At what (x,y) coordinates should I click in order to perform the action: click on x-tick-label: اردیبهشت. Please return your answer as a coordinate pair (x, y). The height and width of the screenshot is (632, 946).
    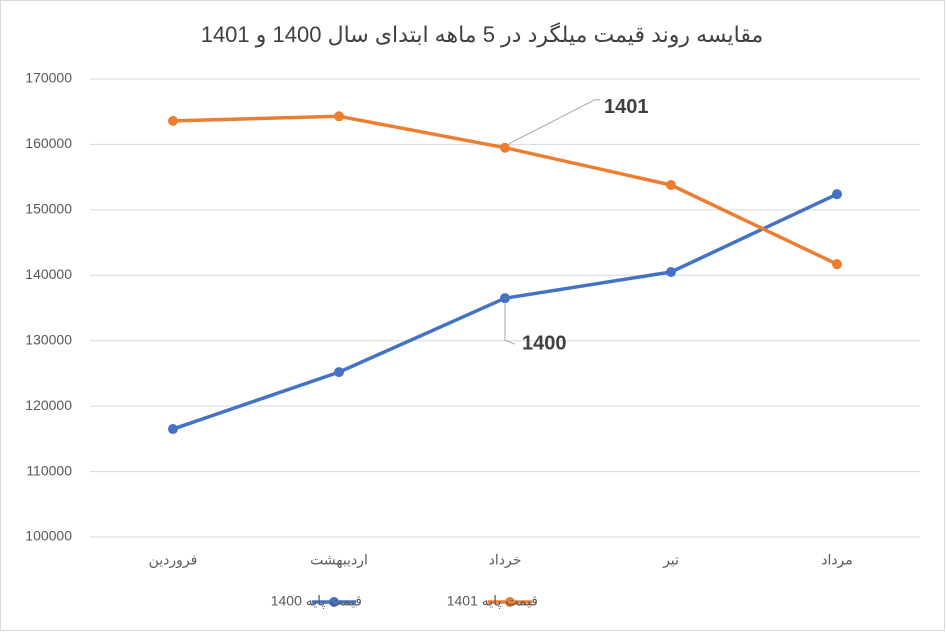
    Looking at the image, I should click on (339, 560).